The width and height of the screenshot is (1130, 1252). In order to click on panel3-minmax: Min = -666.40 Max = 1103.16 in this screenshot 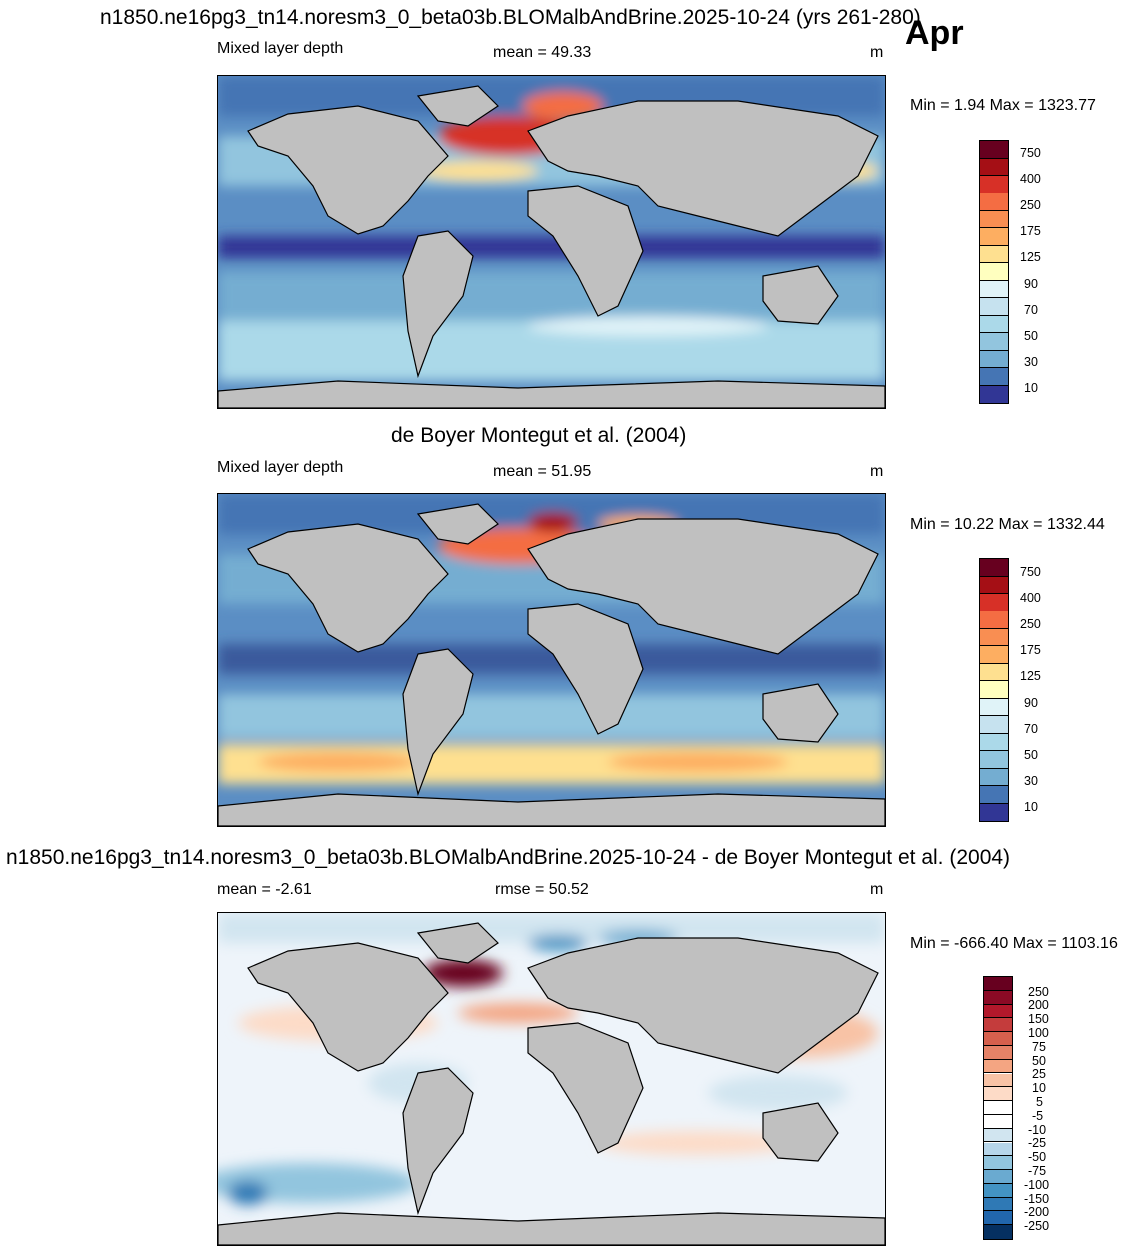, I will do `click(1014, 943)`.